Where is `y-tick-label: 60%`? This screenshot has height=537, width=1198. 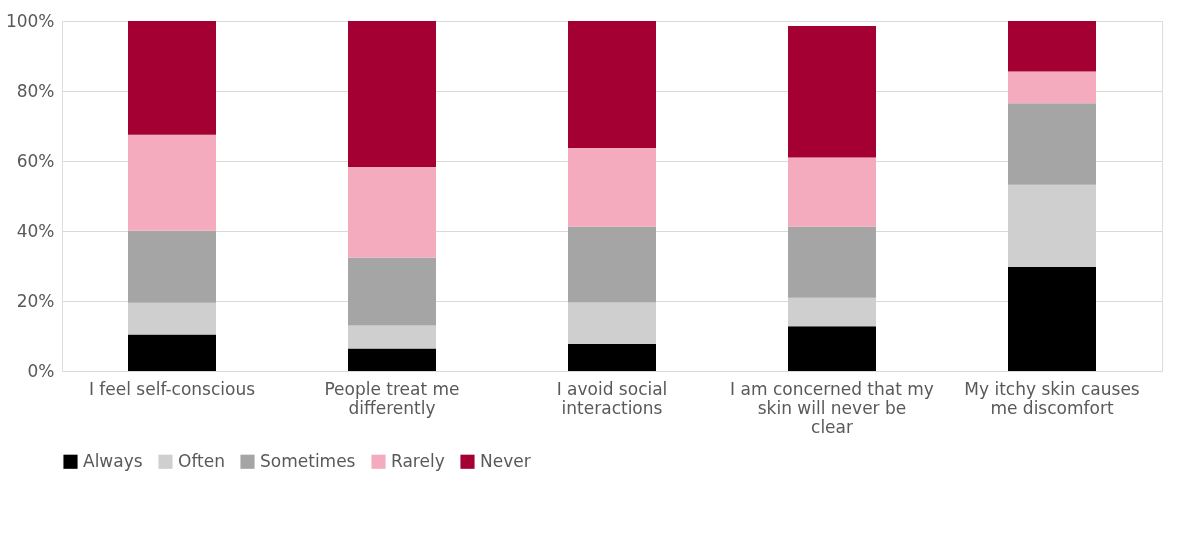 y-tick-label: 60% is located at coordinates (35, 160).